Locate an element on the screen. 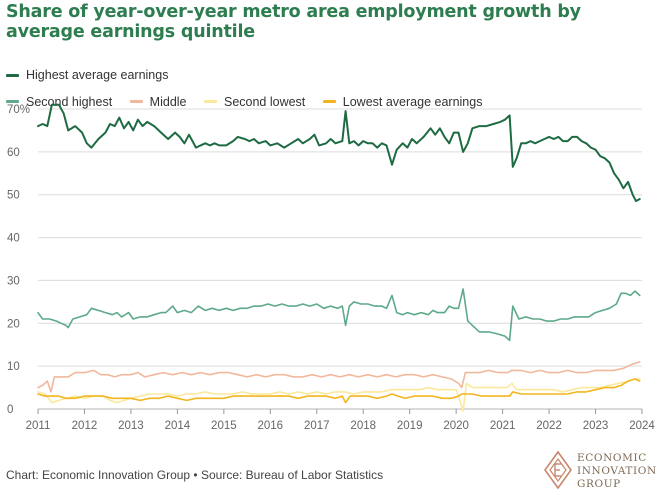  legend-label-second-highest: Second highest is located at coordinates (69, 101).